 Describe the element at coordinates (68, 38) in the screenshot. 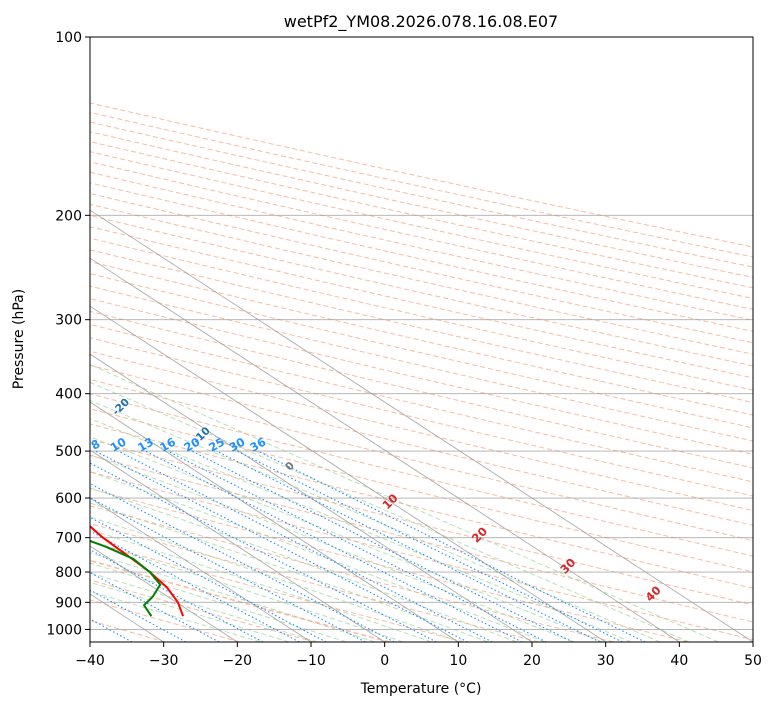

I see `y-tick-label: 100` at that location.